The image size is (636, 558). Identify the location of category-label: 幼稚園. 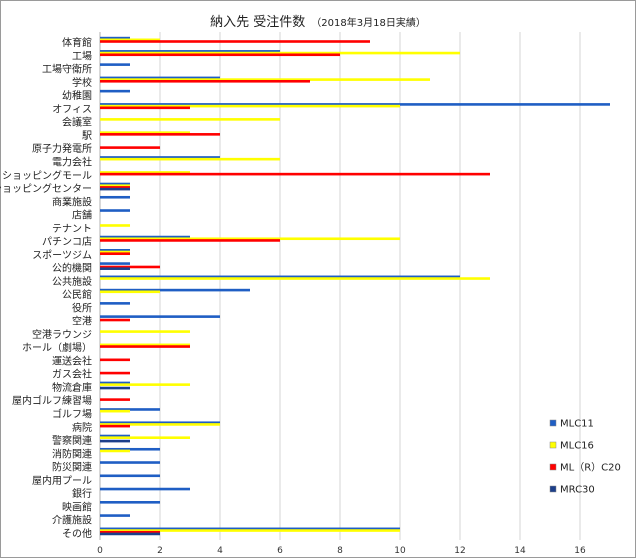
(77, 95).